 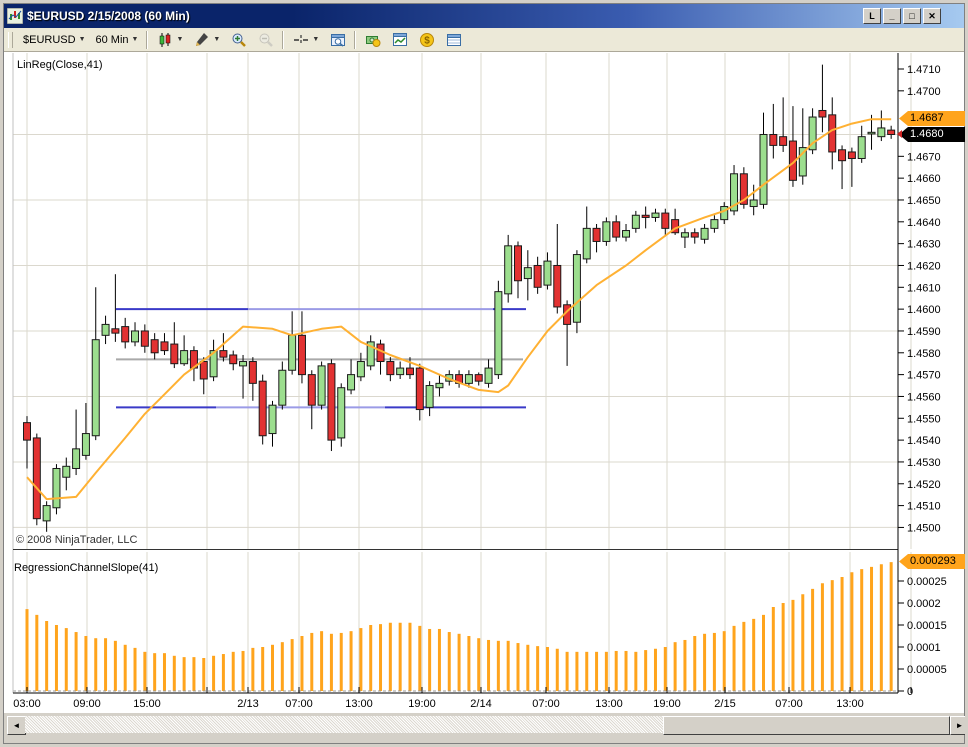 I want to click on bar-type-button: ▼, so click(x=169, y=39).